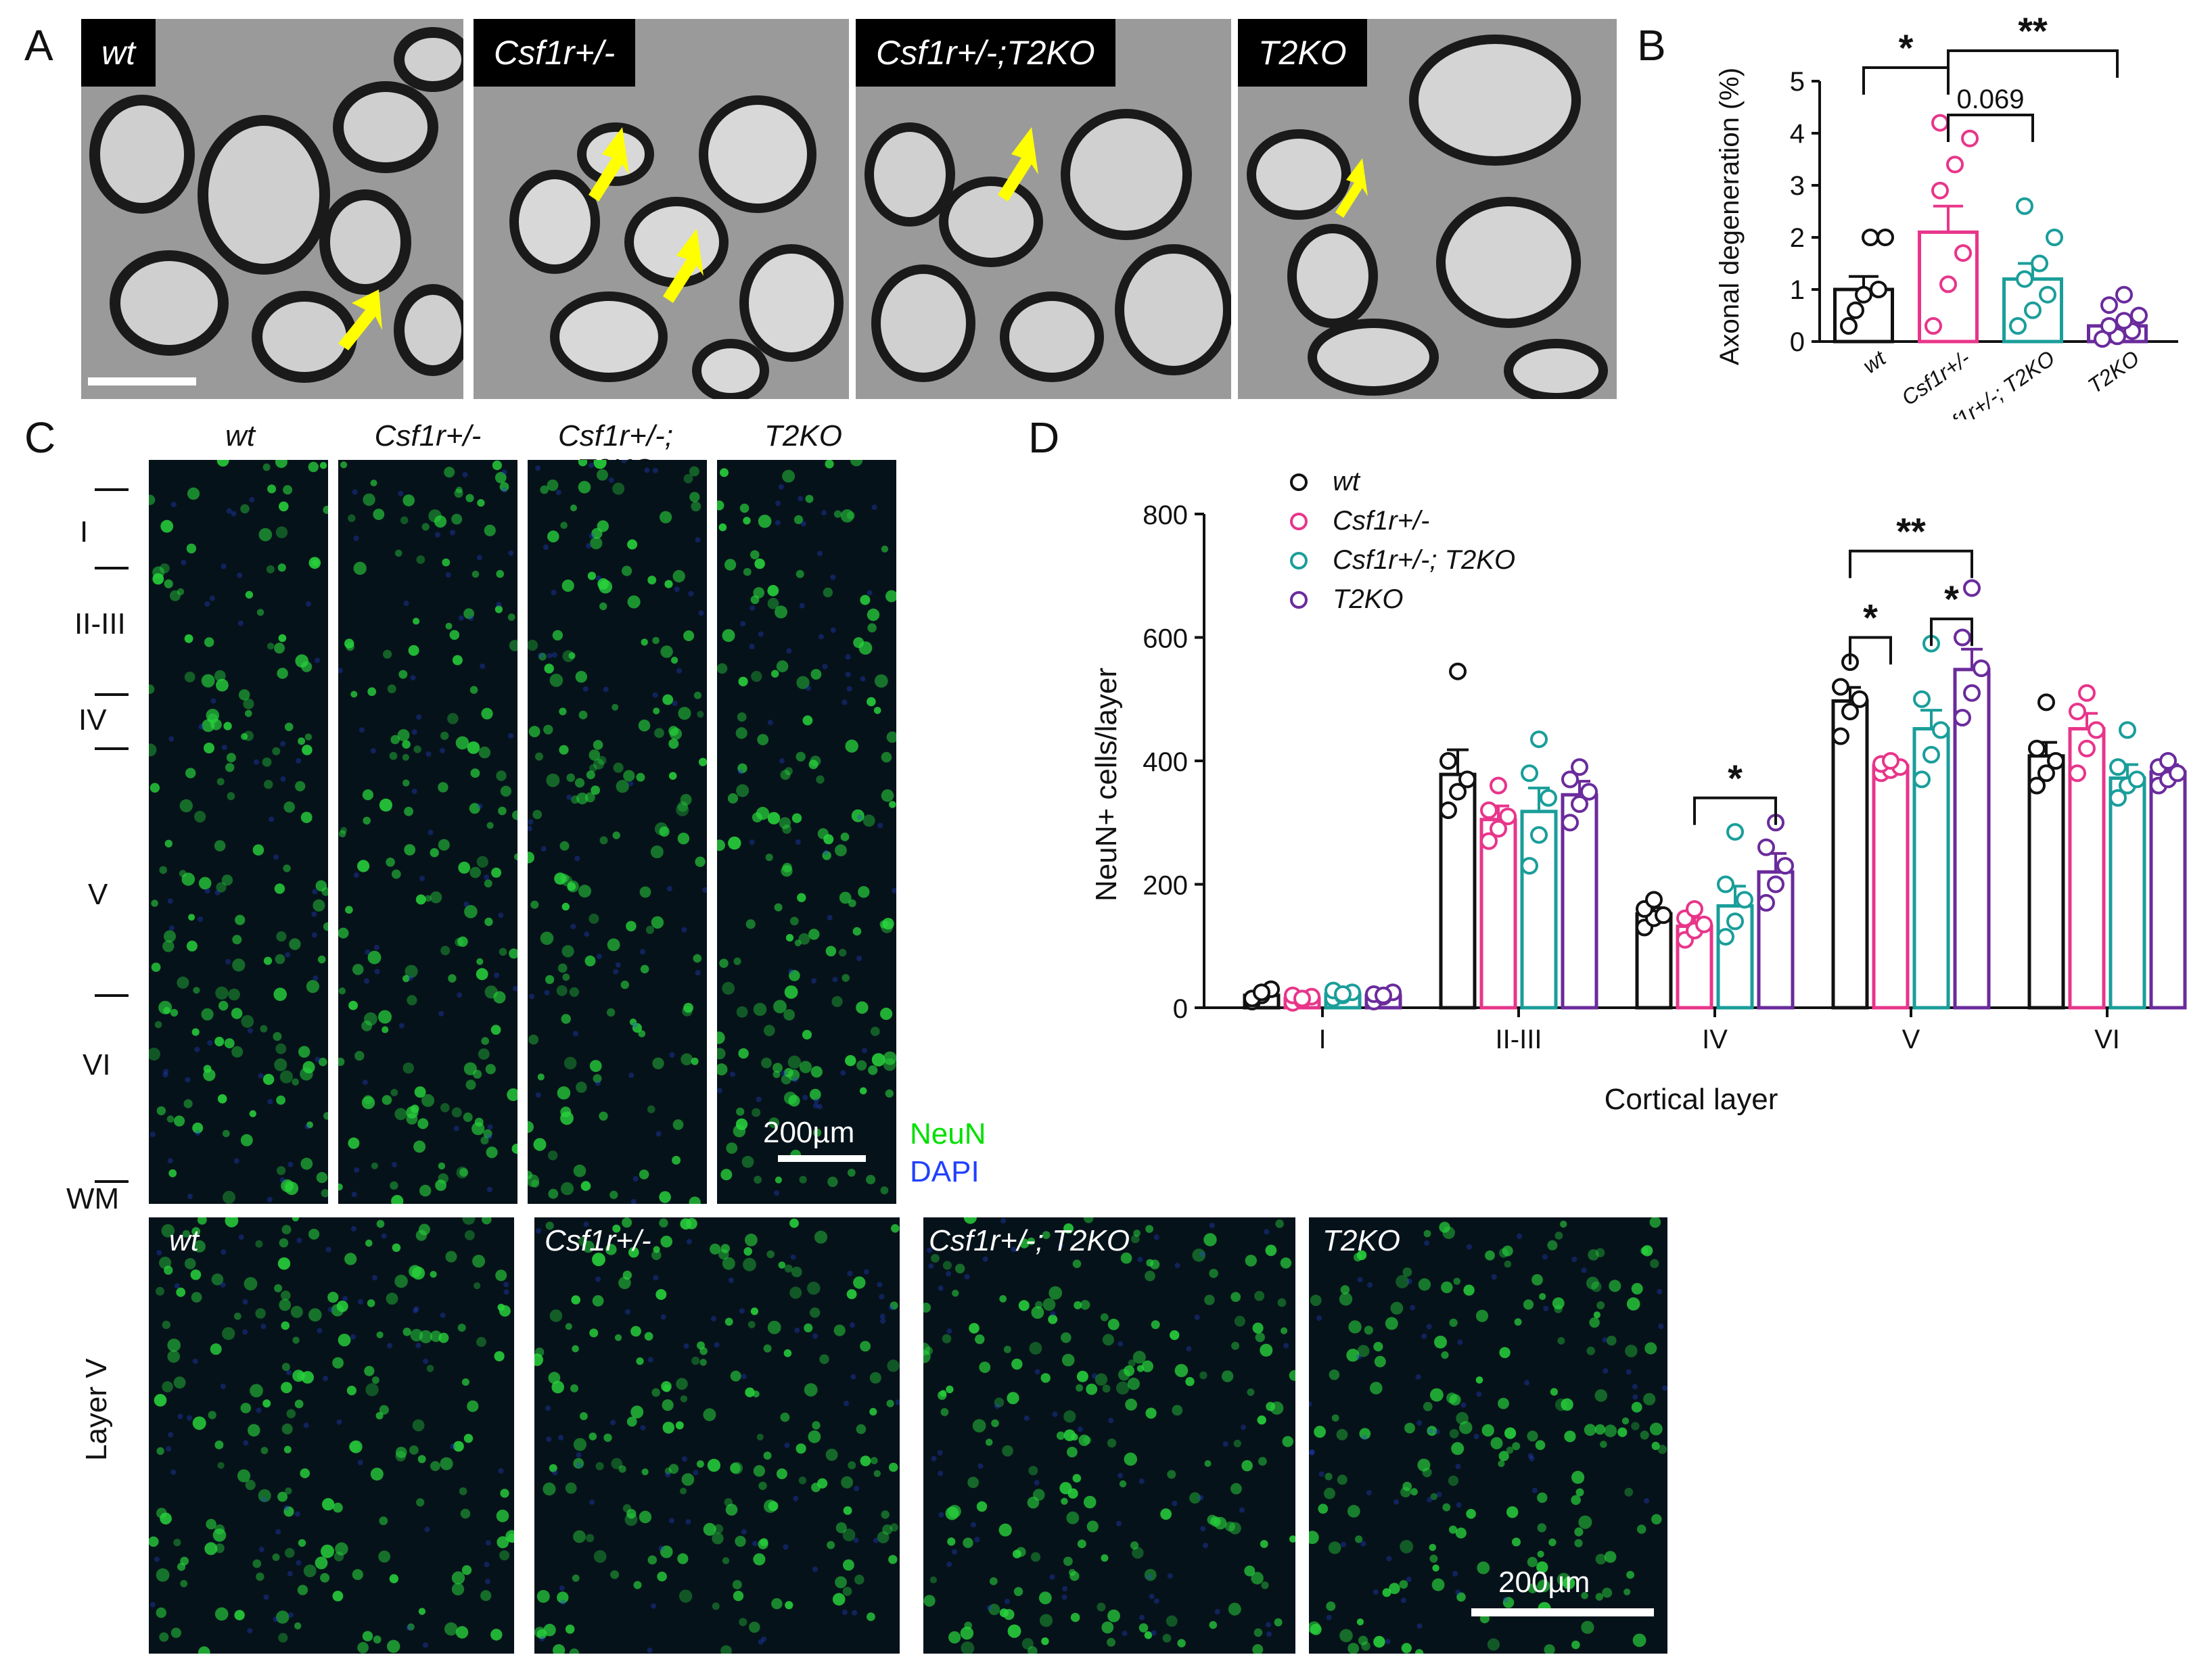 This screenshot has height=1657, width=2212. I want to click on em-label-csf1r: Csf1r+/-, so click(555, 53).